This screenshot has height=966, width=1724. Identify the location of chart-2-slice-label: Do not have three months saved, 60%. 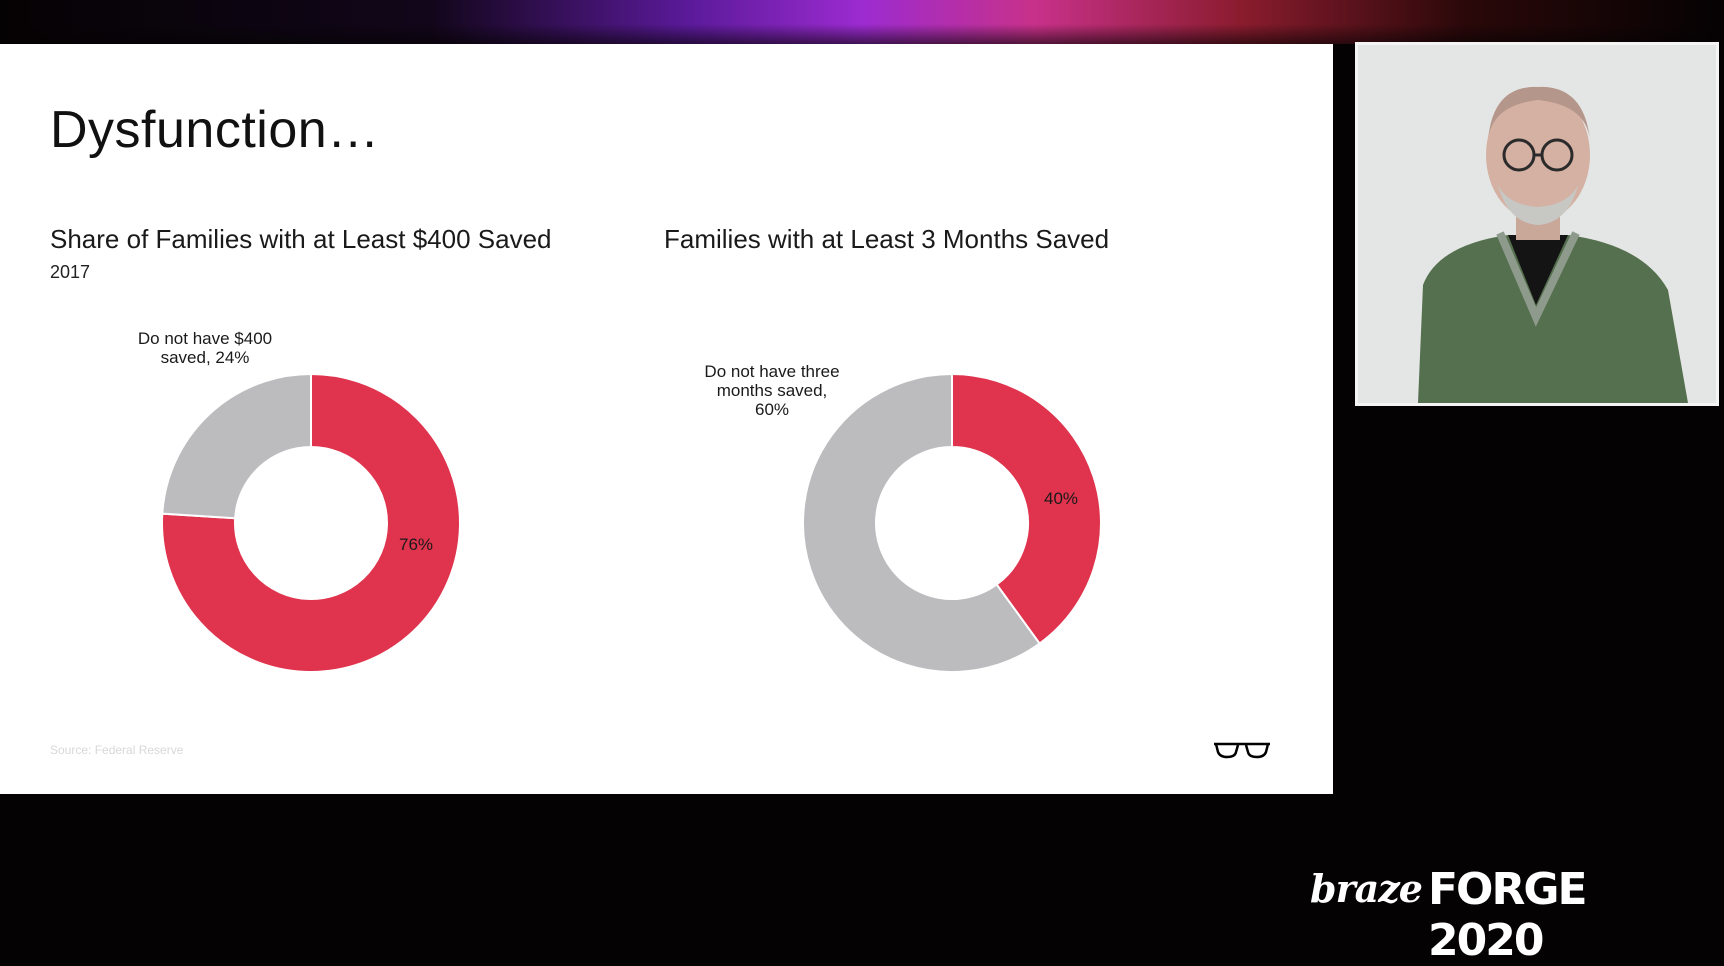
(771, 390).